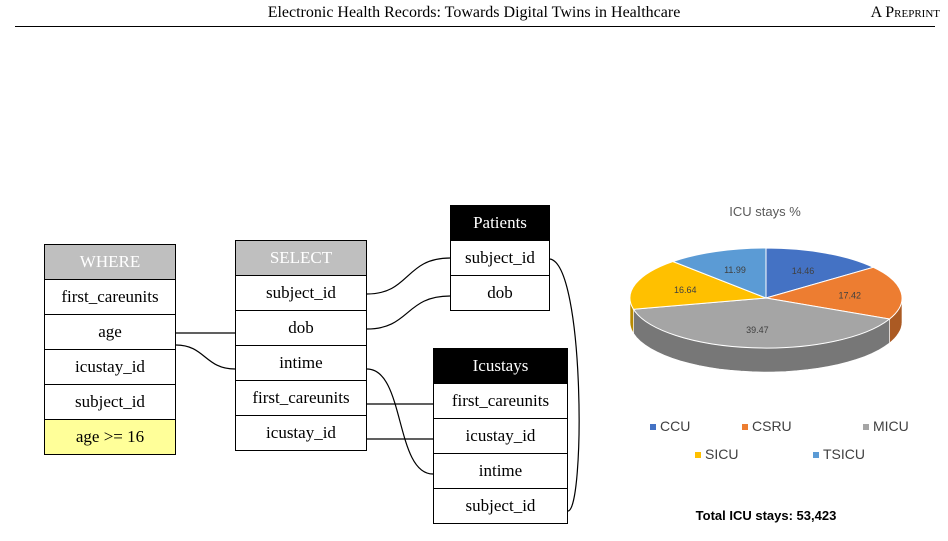  I want to click on pie-data-labels: 14.46 17.42 39.47 16.64 11.99, so click(767, 300).